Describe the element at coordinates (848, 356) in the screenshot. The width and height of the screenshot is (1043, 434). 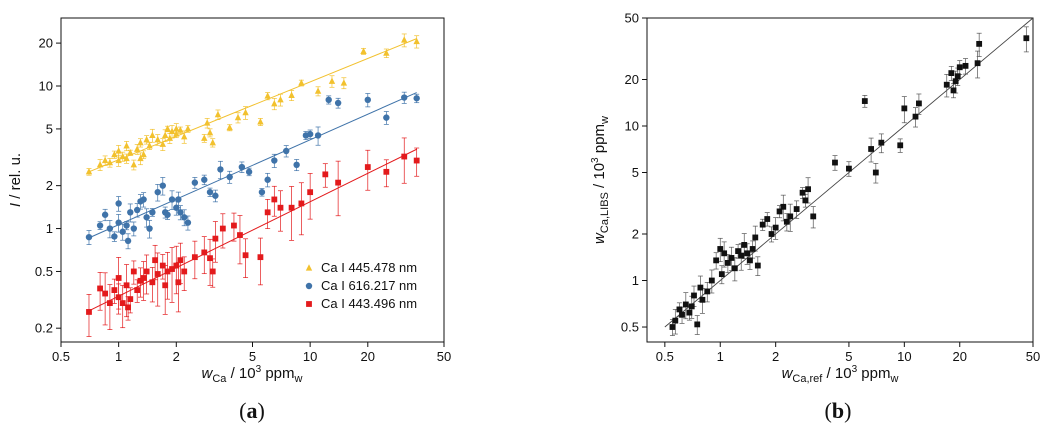
I see `panel-b-x-tick-label: 5` at that location.